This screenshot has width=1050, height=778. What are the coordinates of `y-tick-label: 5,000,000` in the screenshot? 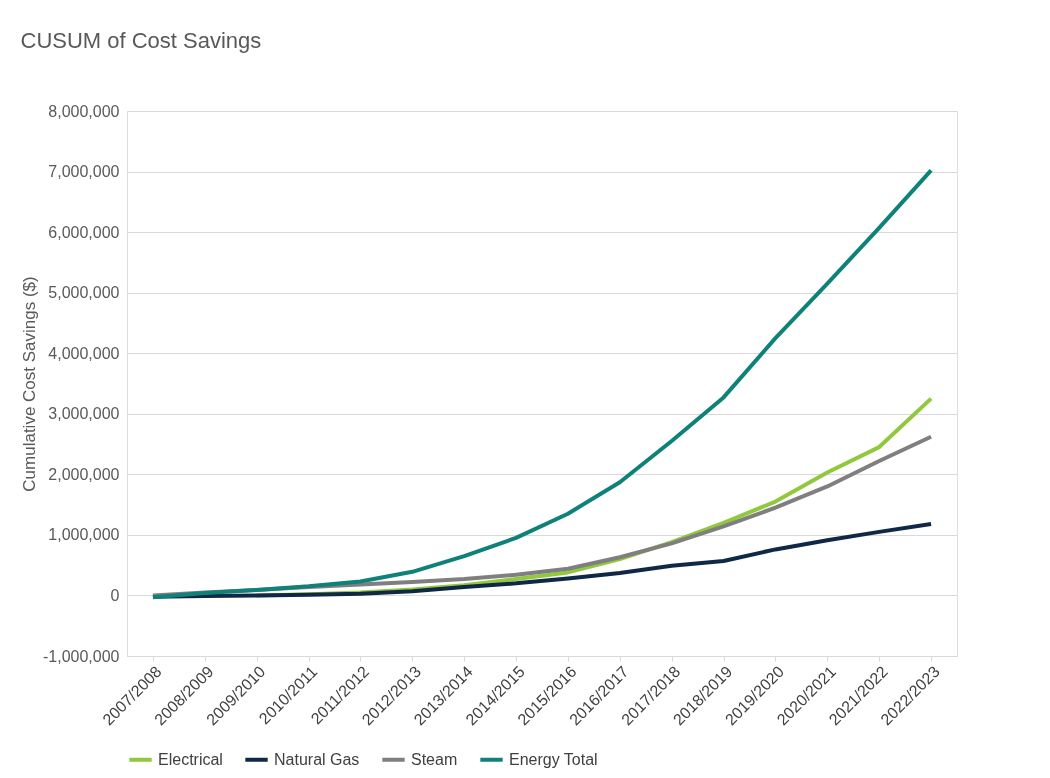 It's located at (84, 293).